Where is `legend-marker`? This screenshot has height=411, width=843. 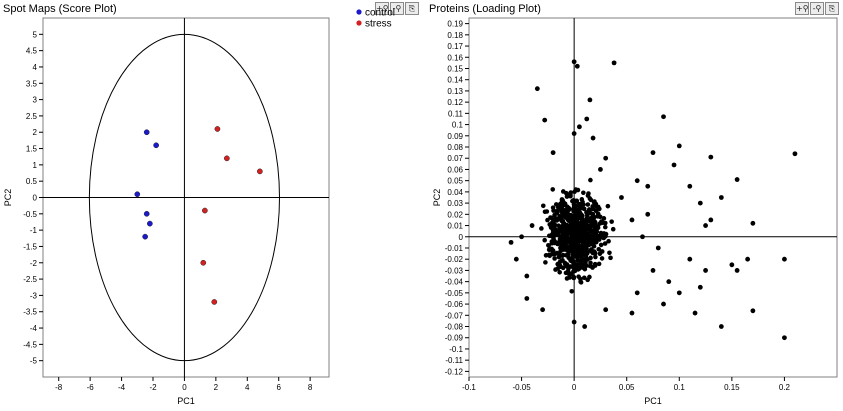
legend-marker is located at coordinates (359, 12).